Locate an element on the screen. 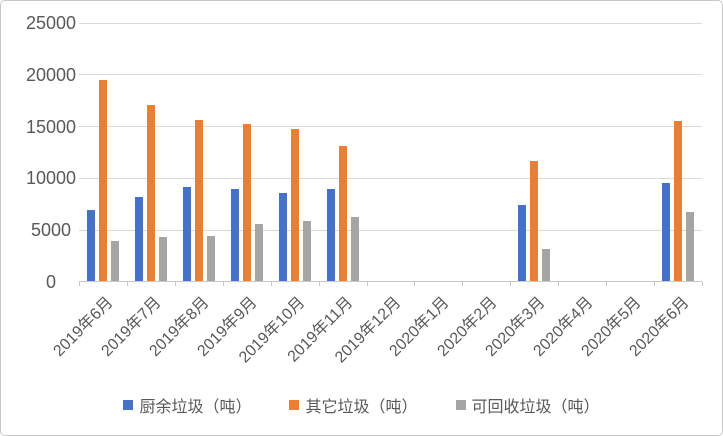  bar-group-2020年3月 is located at coordinates (534, 221).